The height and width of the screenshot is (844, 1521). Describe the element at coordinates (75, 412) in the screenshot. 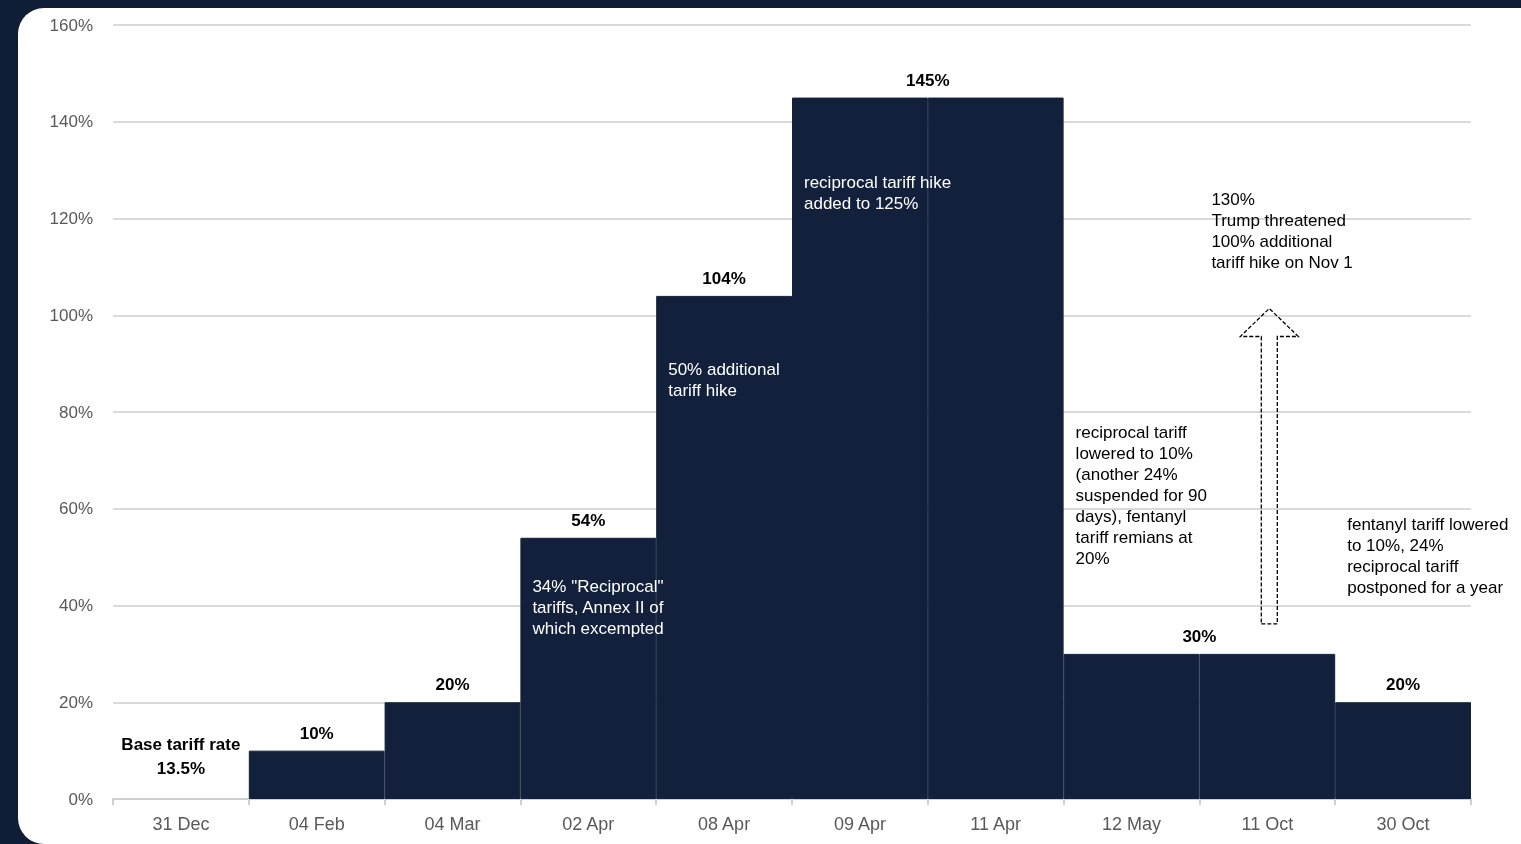

I see `y-tick-label: 80%` at that location.